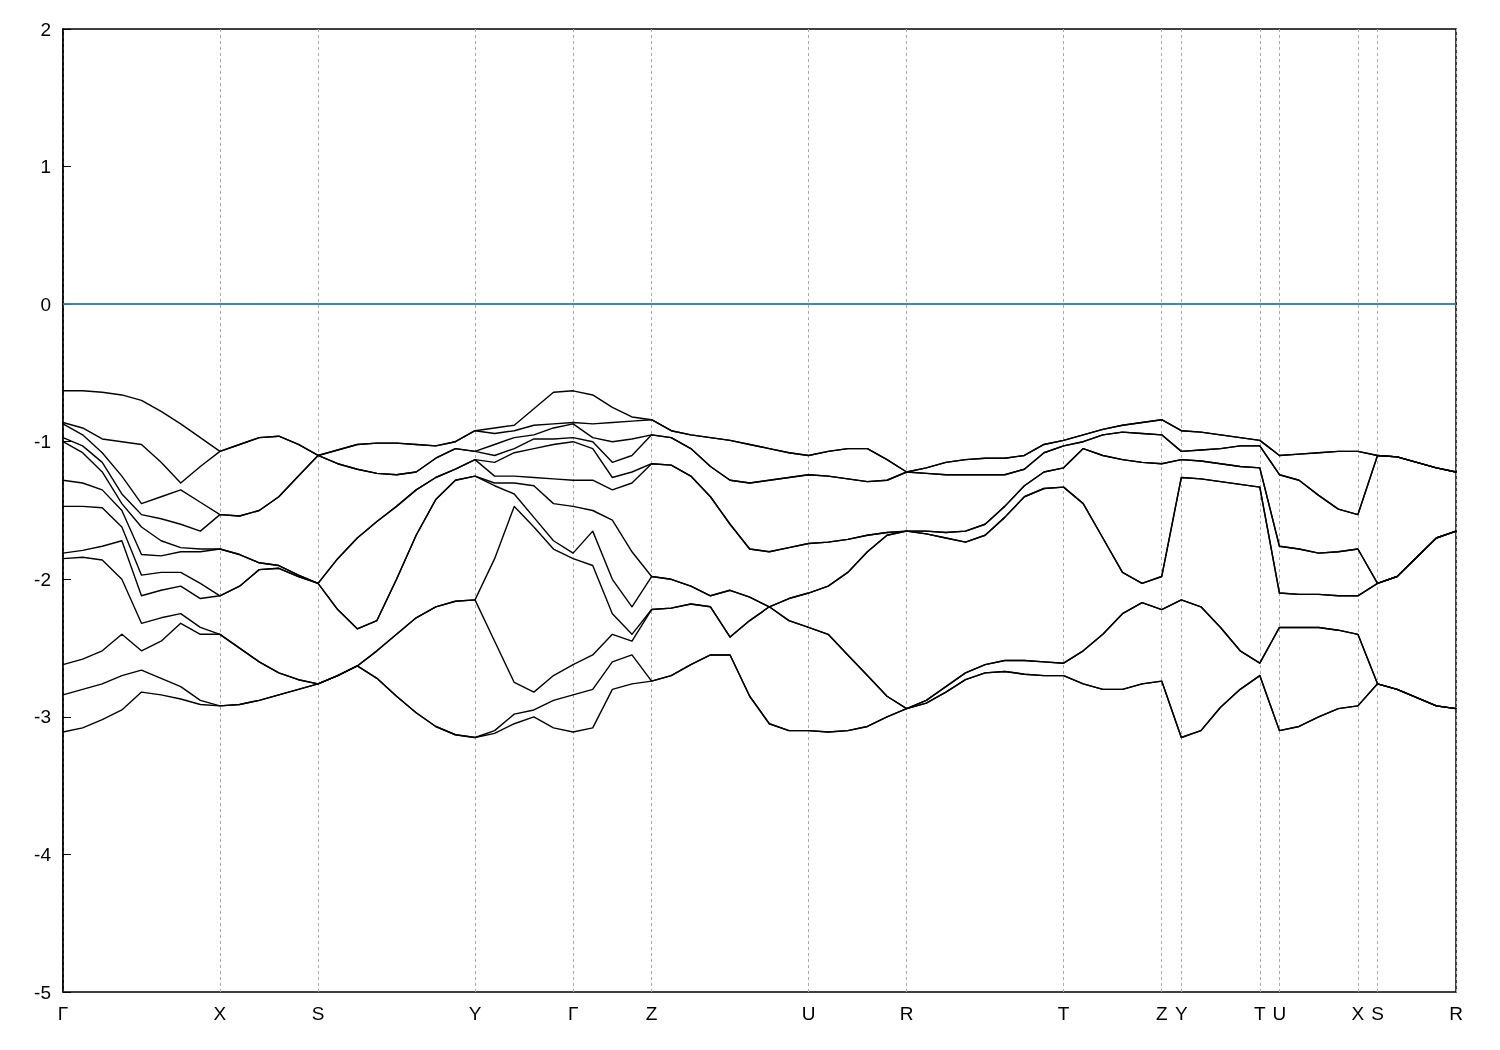 Image resolution: width=1500 pixels, height=1050 pixels. What do you see at coordinates (42, 717) in the screenshot?
I see `y-tick-label: -3` at bounding box center [42, 717].